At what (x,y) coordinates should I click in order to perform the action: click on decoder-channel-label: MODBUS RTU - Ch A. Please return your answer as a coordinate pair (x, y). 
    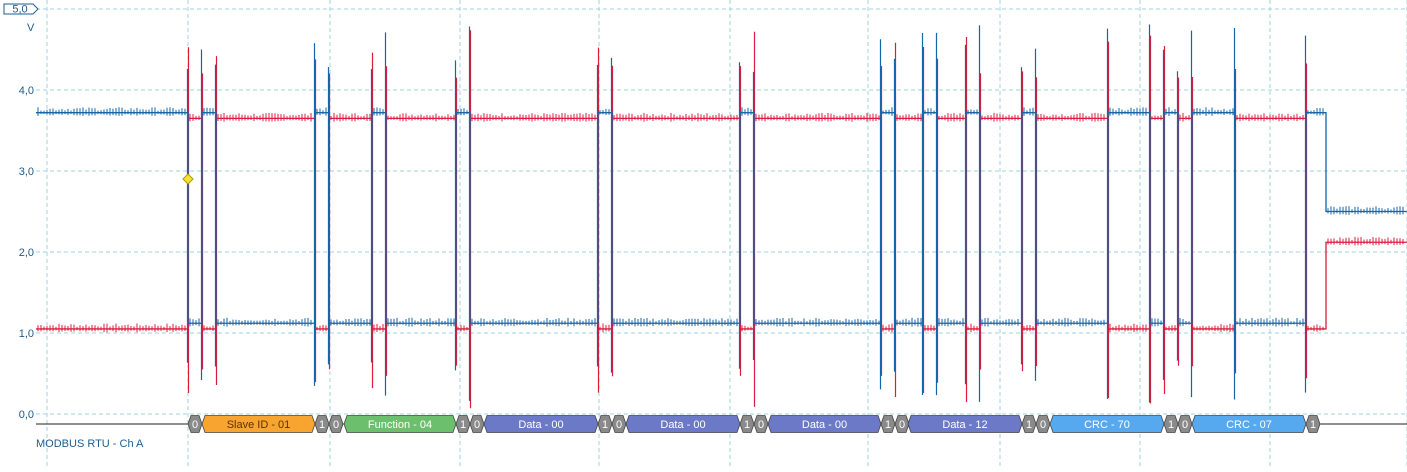
    Looking at the image, I should click on (90, 444).